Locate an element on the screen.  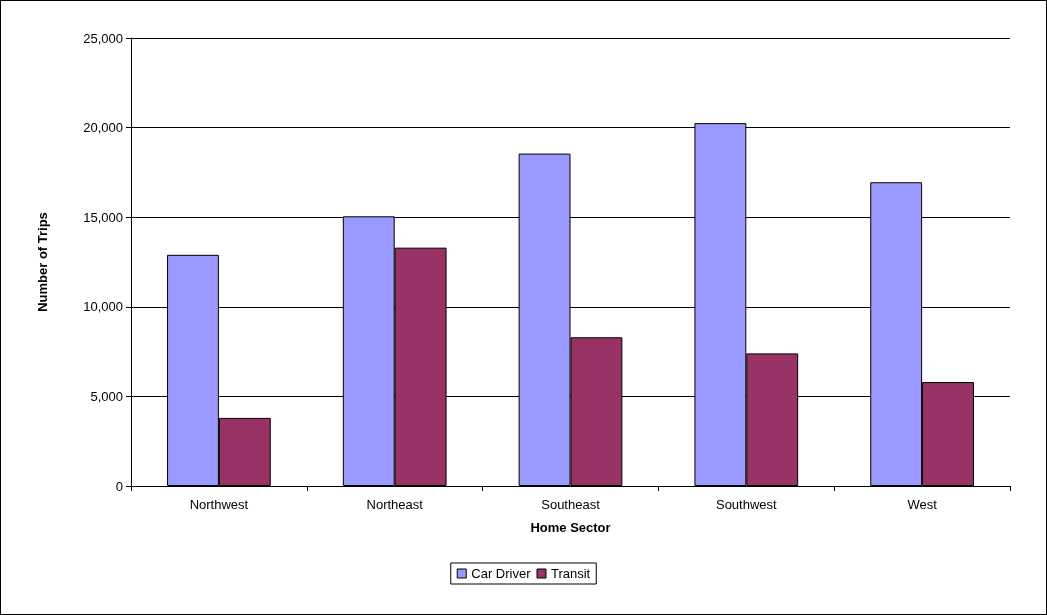
y-tick-label: 5,000 is located at coordinates (106, 396).